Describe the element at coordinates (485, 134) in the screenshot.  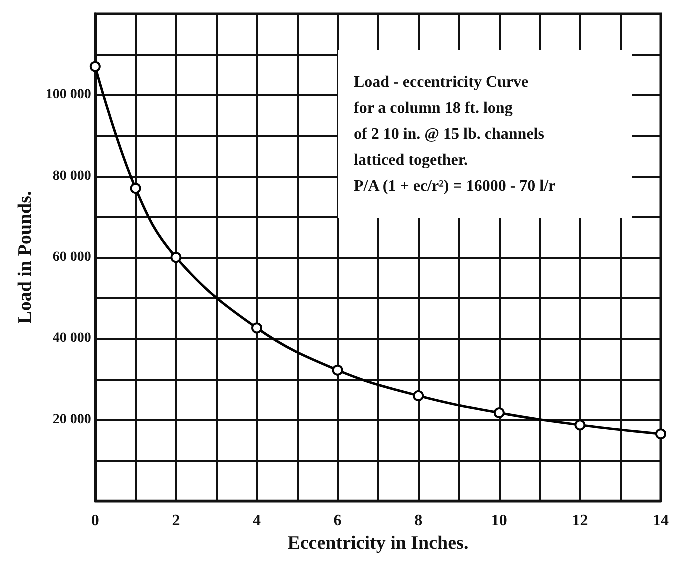
I see `text-box: Load - eccentricity Curve for a column 18 ft. long of 2 10 in. @ 15 lb. channels latticed together. P/A (1 + ec/r²) = 16000 - 70 l/r` at that location.